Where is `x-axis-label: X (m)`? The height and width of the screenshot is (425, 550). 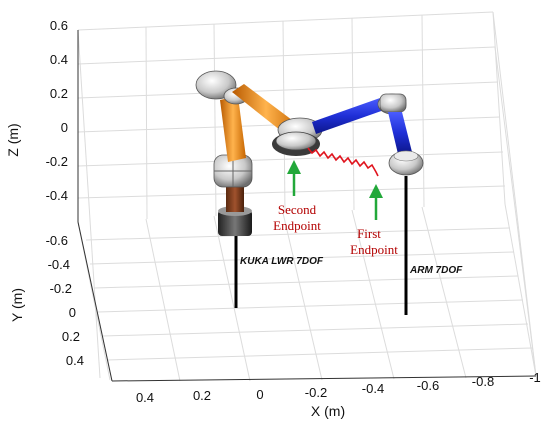
x-axis-label: X (m) is located at coordinates (328, 411).